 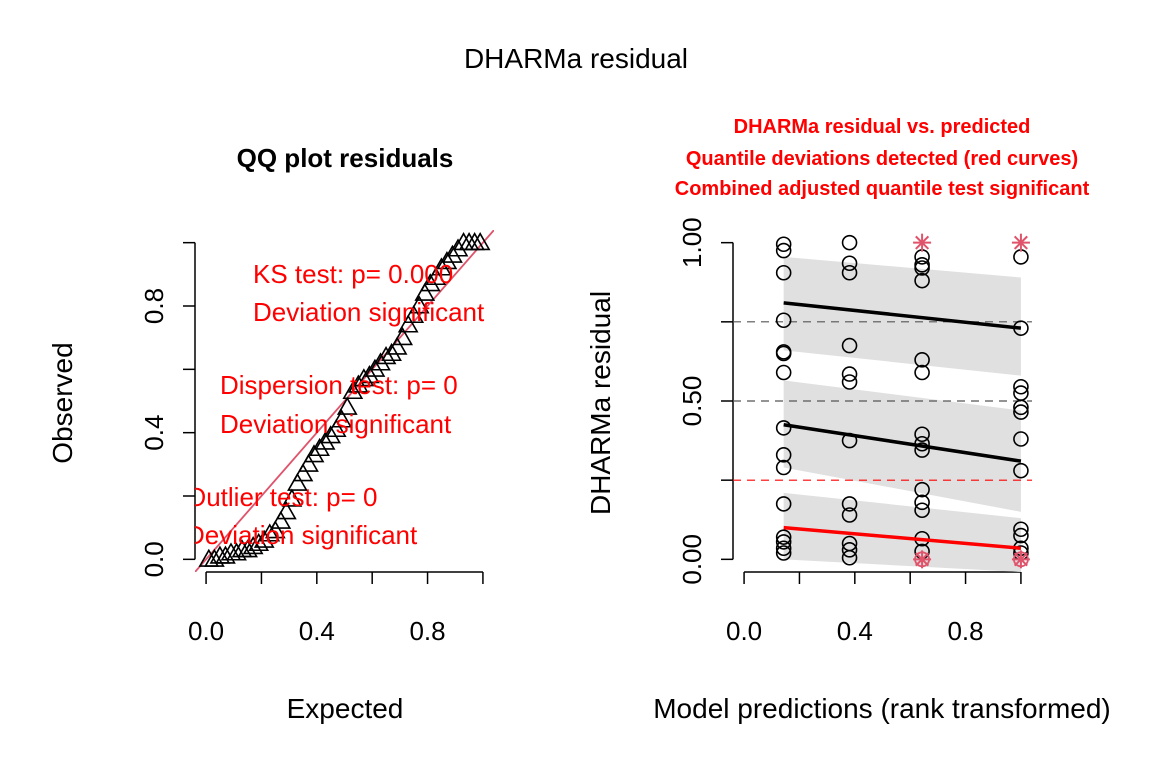 I want to click on qq-annotation-line: Outlier test: p= 0, so click(x=281, y=497).